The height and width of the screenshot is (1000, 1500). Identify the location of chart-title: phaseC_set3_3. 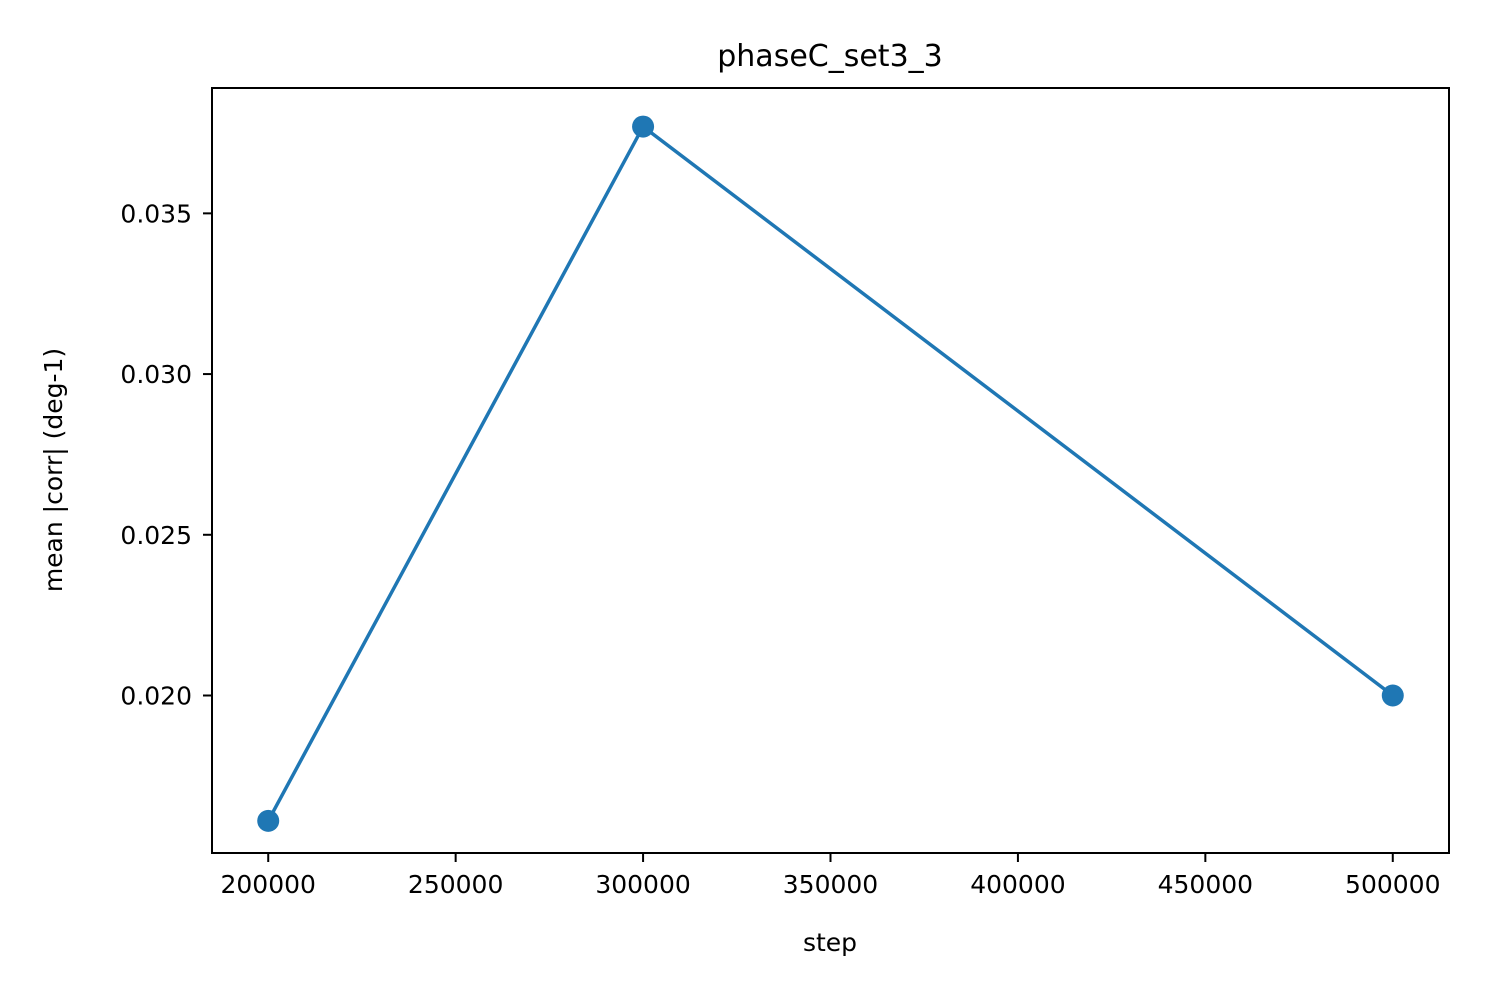
(830, 56).